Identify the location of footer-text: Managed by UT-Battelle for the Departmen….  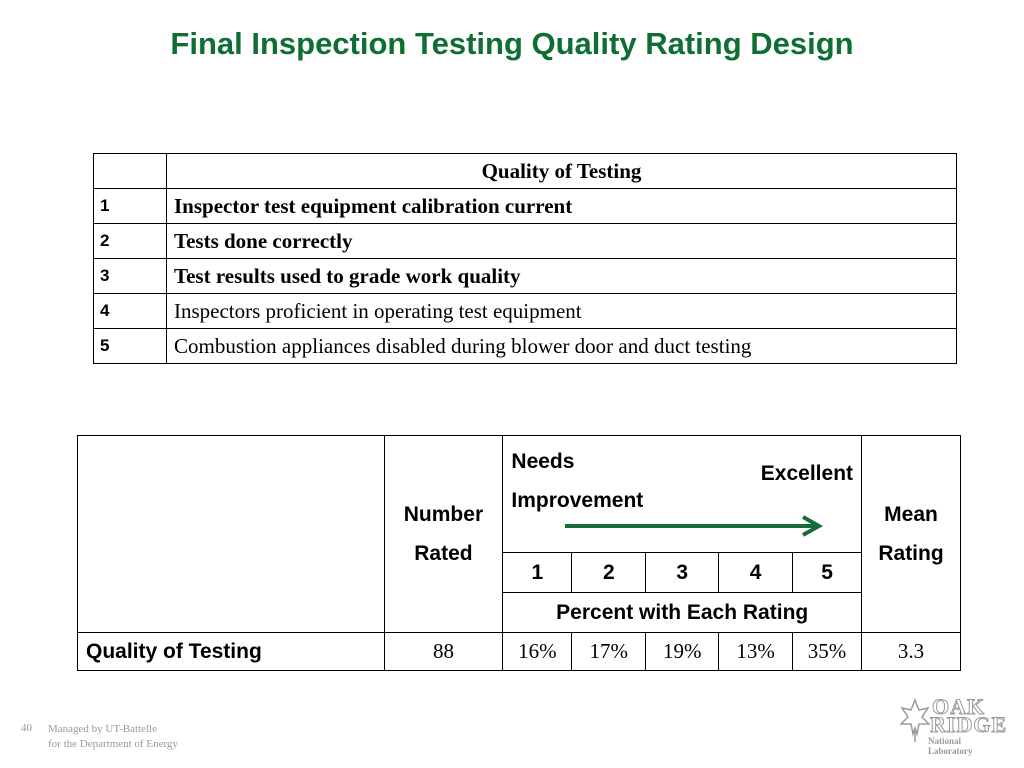
(113, 737).